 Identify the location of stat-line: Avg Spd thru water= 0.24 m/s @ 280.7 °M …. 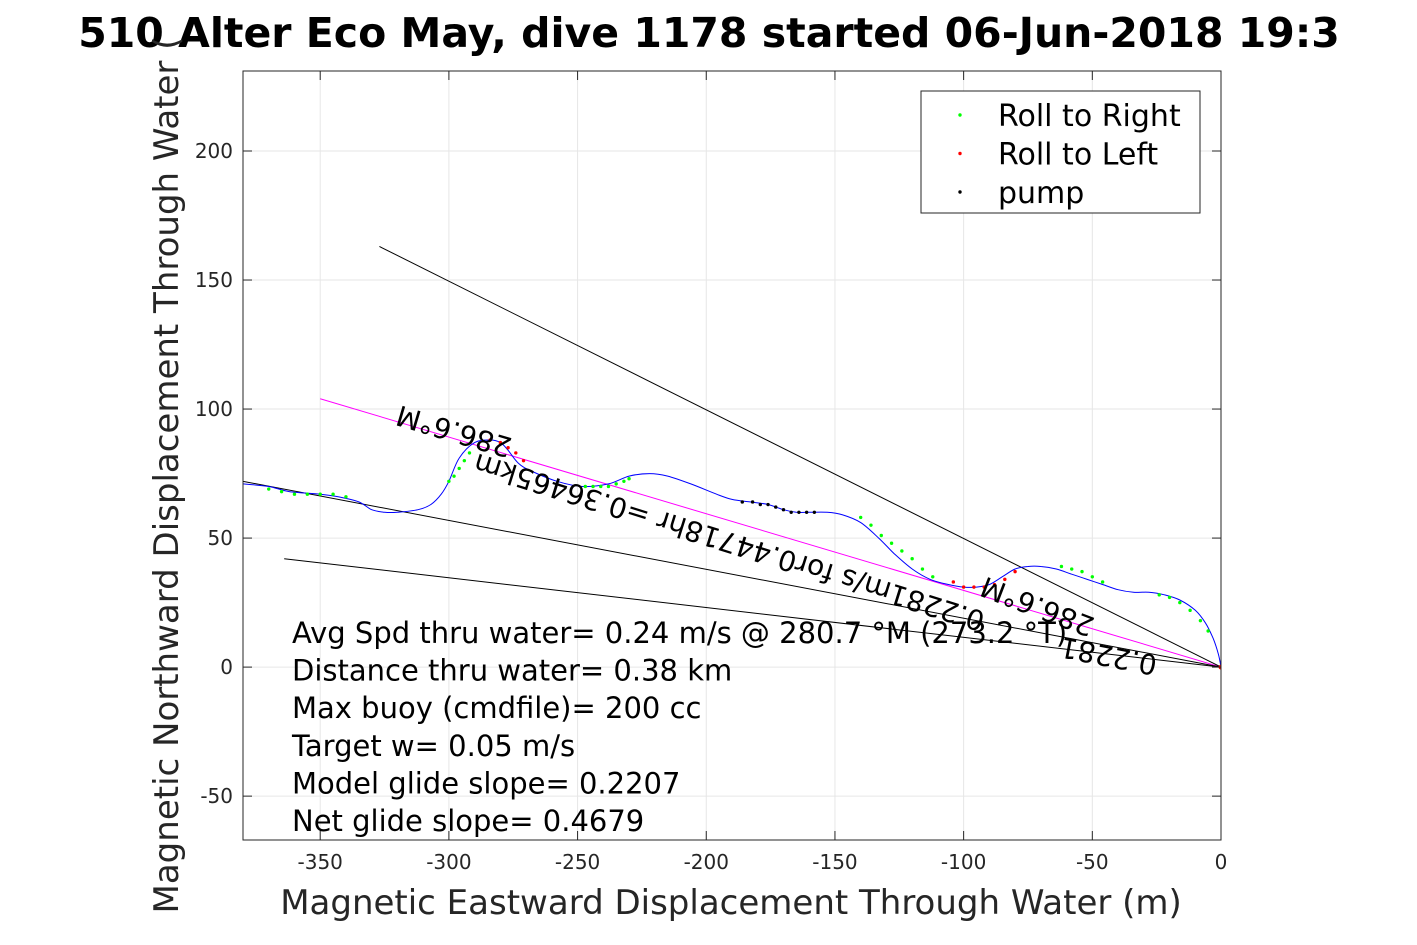
(679, 633).